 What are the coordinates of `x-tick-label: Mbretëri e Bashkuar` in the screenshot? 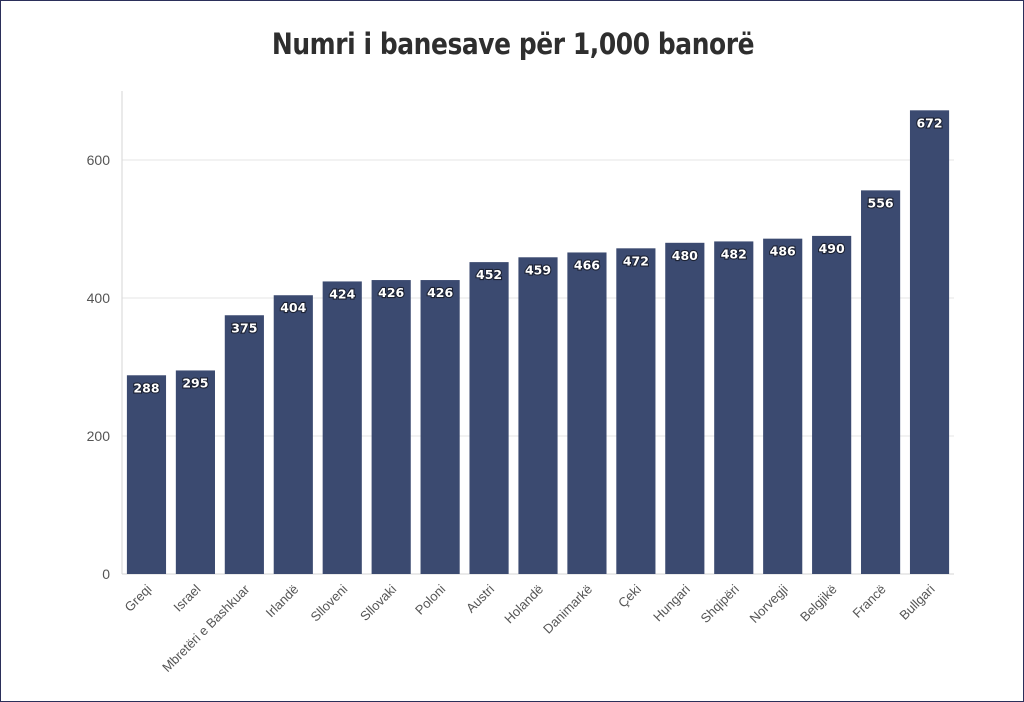 It's located at (206, 628).